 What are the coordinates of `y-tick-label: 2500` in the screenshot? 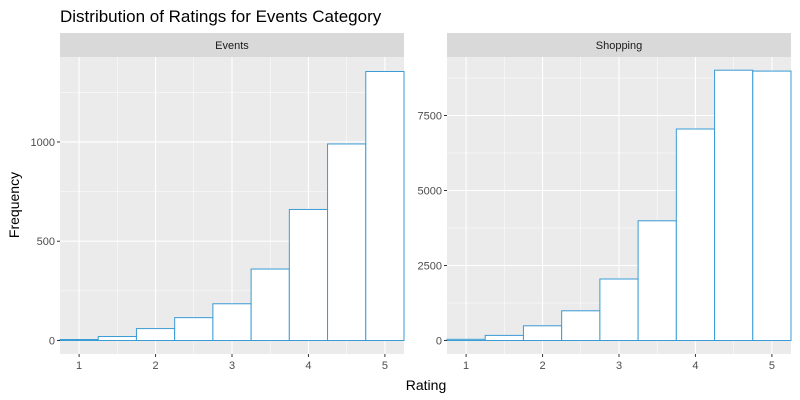 It's located at (430, 267).